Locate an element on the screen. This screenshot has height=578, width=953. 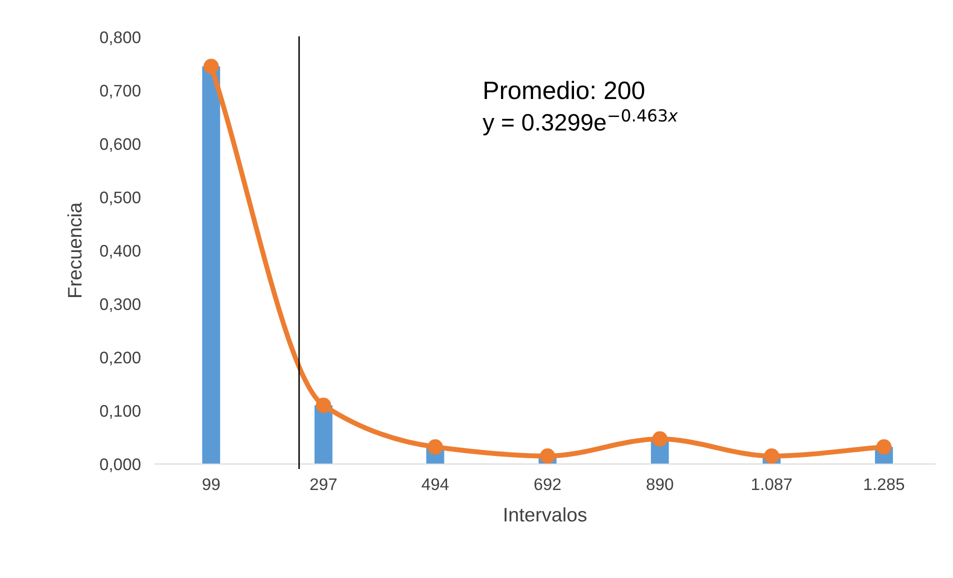
y-tick-label: 0,400 is located at coordinates (120, 251).